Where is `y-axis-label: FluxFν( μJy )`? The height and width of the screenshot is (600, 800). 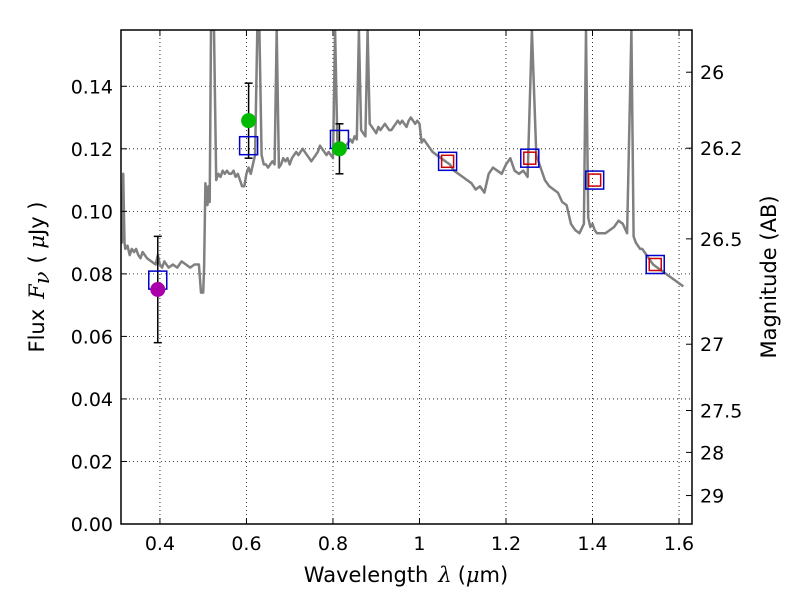
y-axis-label: FluxFν( μJy ) is located at coordinates (39, 276).